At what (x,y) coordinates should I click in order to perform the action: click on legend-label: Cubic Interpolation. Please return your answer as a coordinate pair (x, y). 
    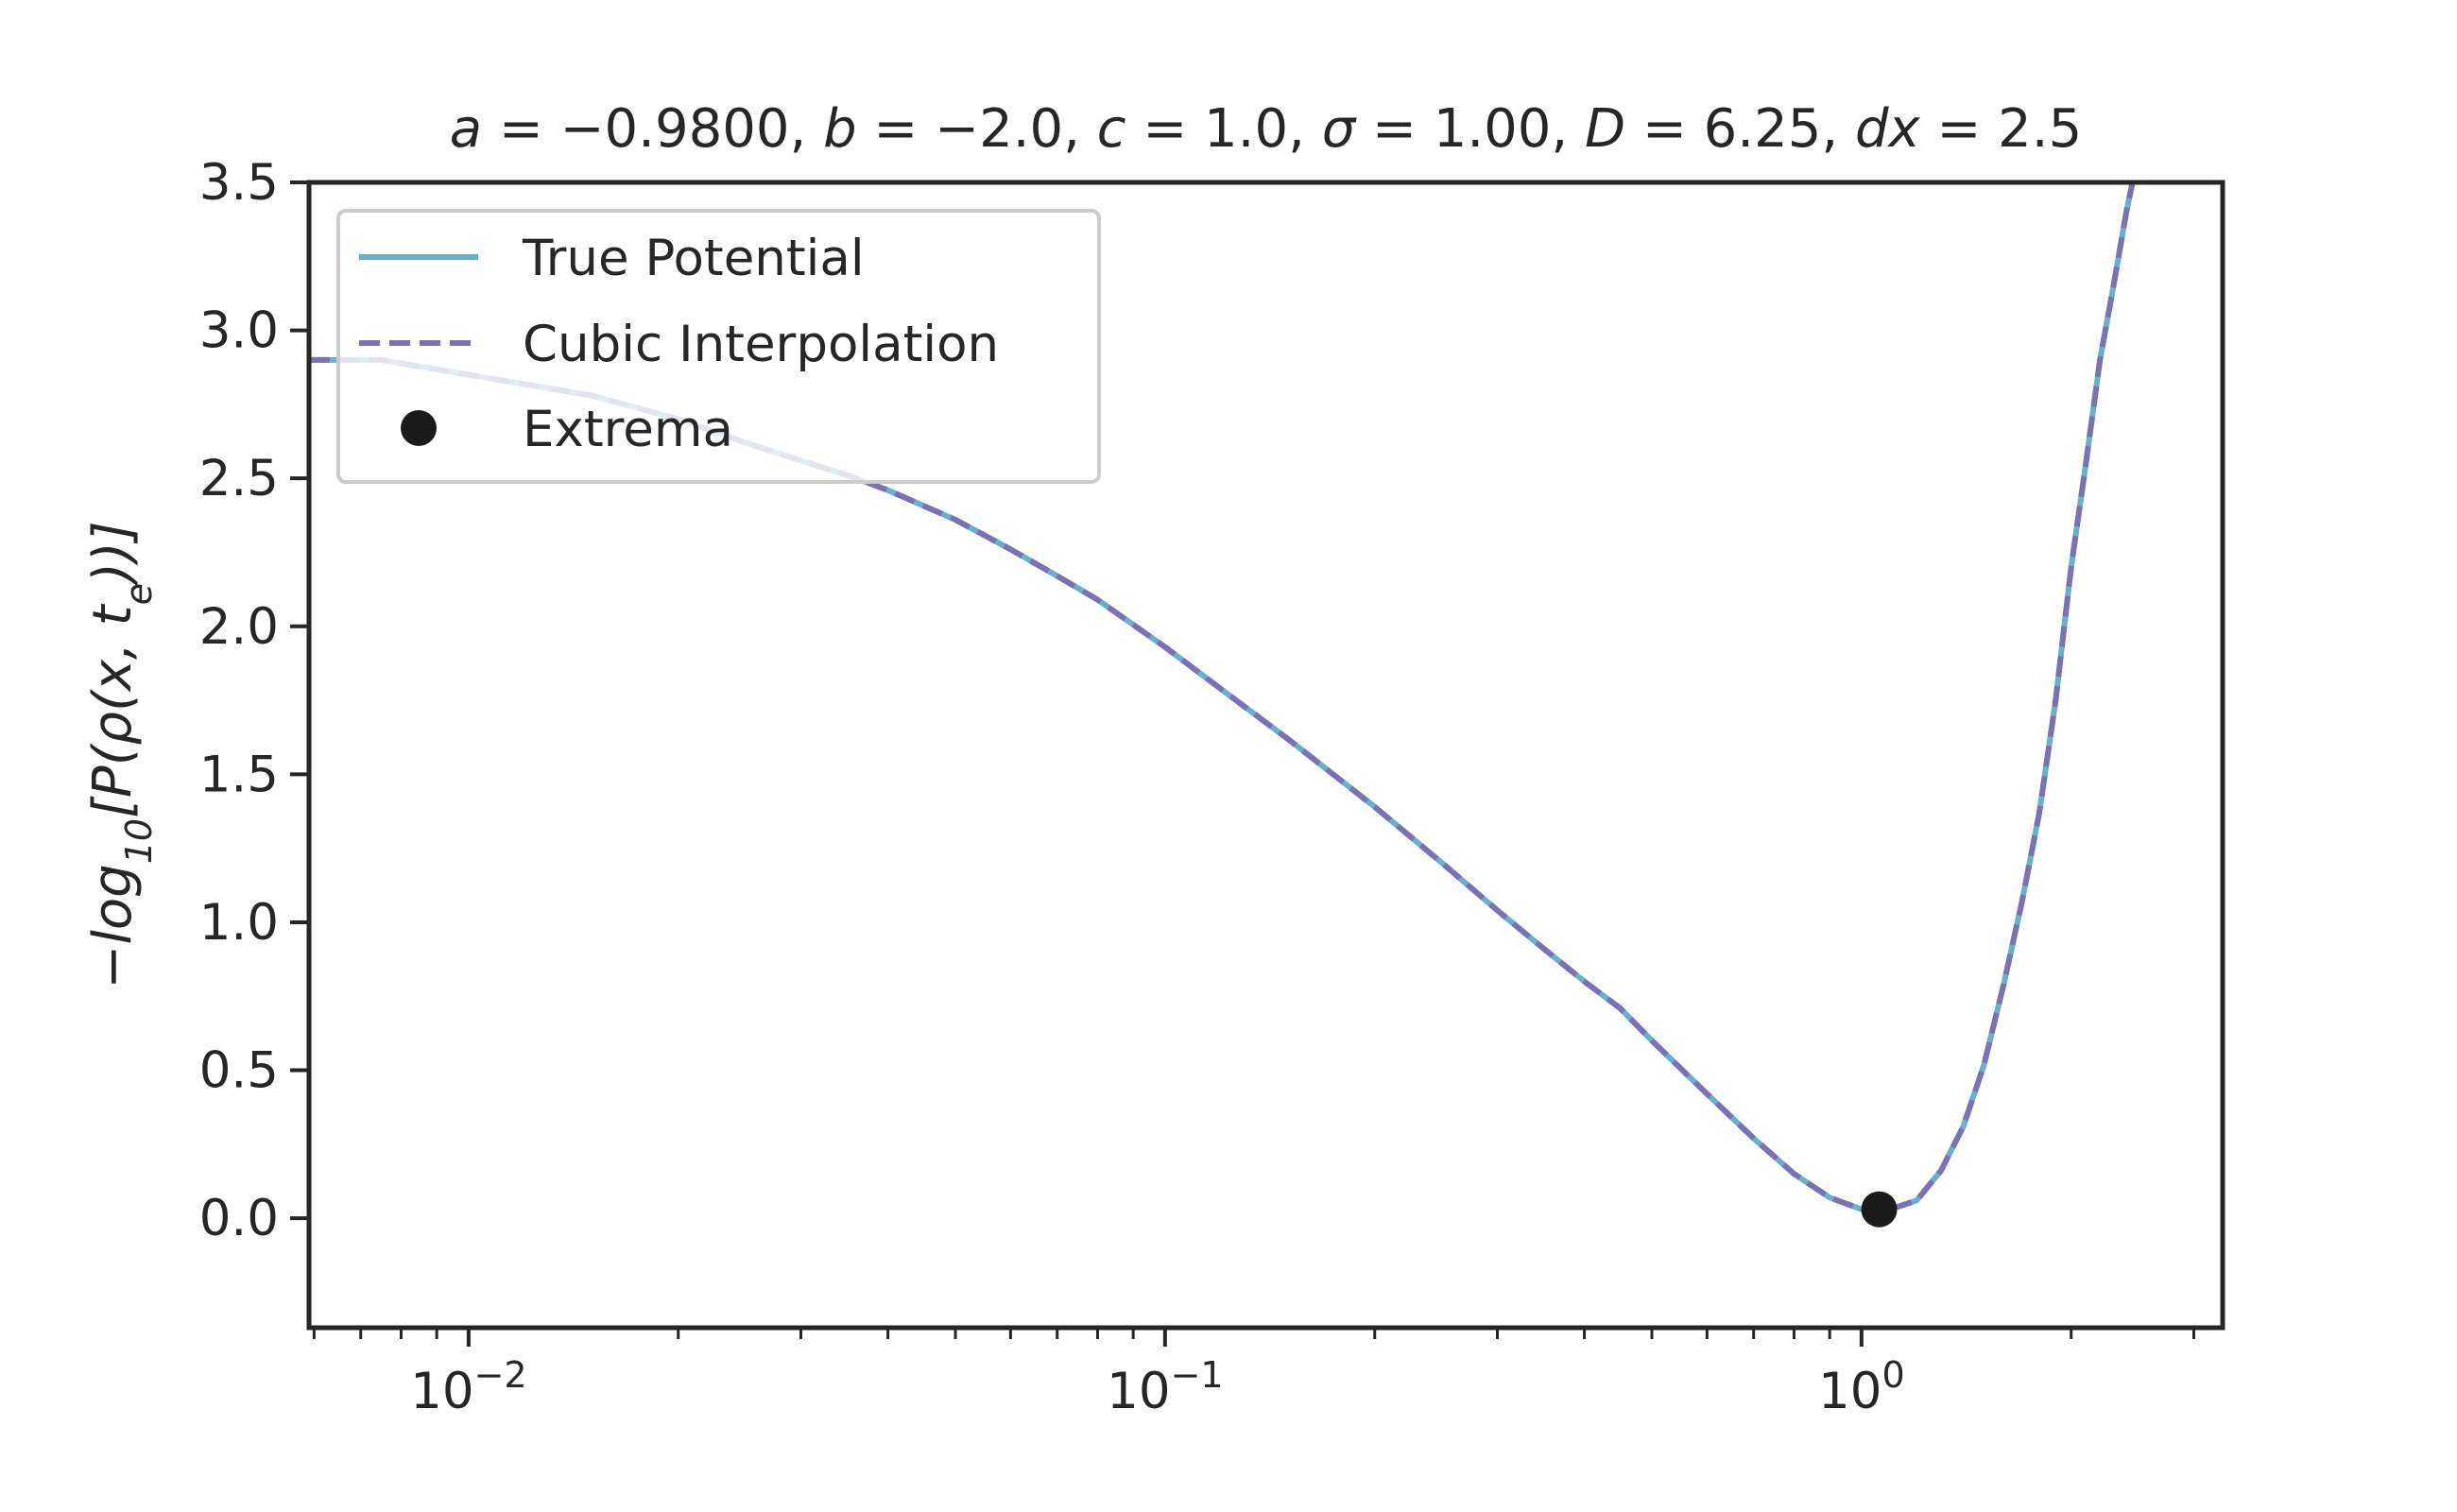
    Looking at the image, I should click on (761, 344).